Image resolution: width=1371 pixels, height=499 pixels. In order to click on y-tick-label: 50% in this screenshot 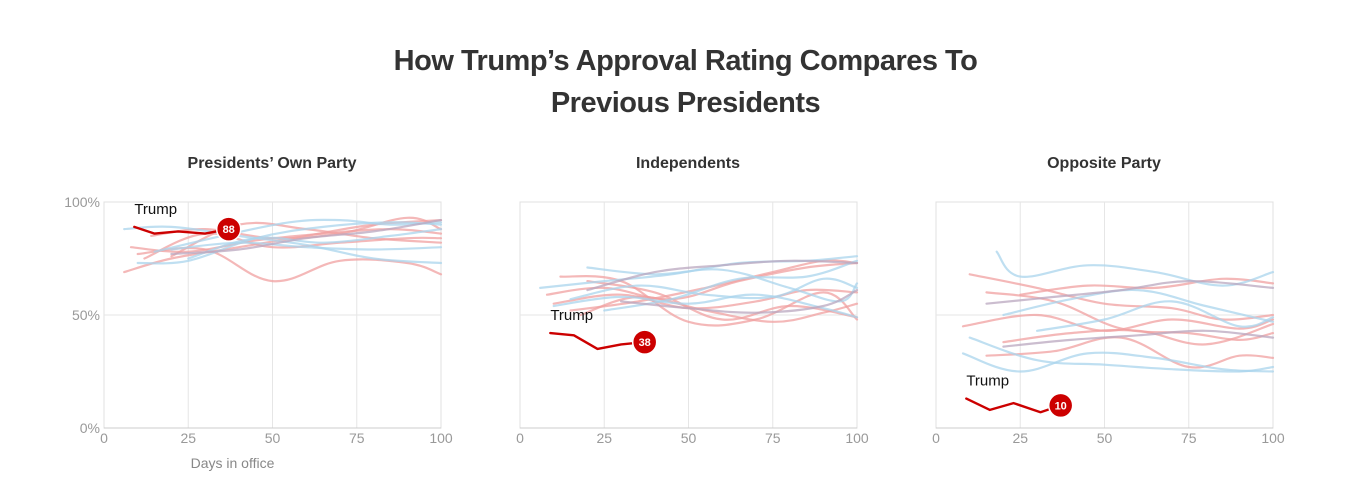, I will do `click(86, 315)`.